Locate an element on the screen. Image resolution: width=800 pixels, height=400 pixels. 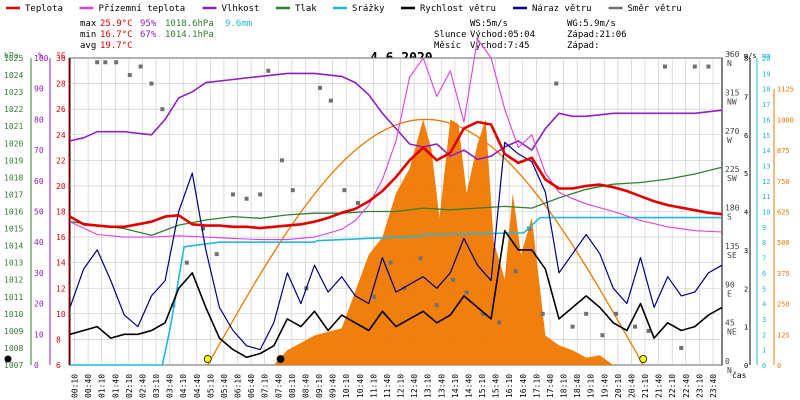
tick-ms-3: 3 is located at coordinates (746, 251).